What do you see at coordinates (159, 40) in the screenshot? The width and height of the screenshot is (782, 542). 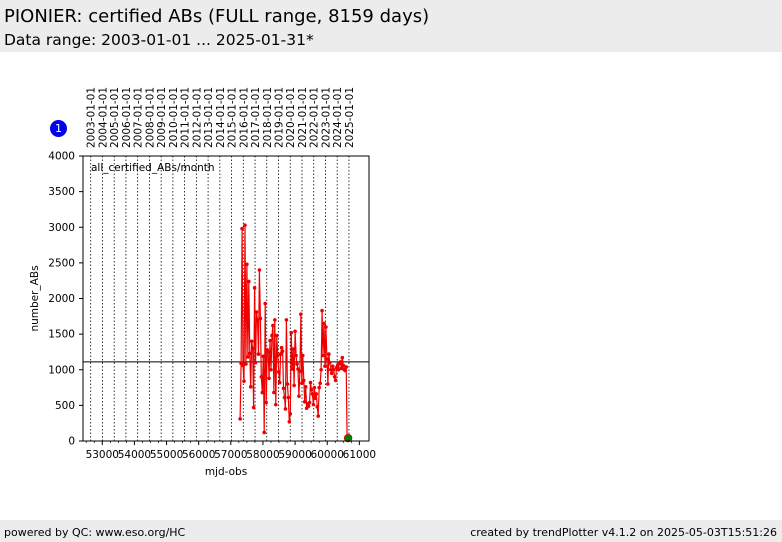 I see `data-range-subtitle: Data range: 2003-01-01 ... 2025-01-31*` at bounding box center [159, 40].